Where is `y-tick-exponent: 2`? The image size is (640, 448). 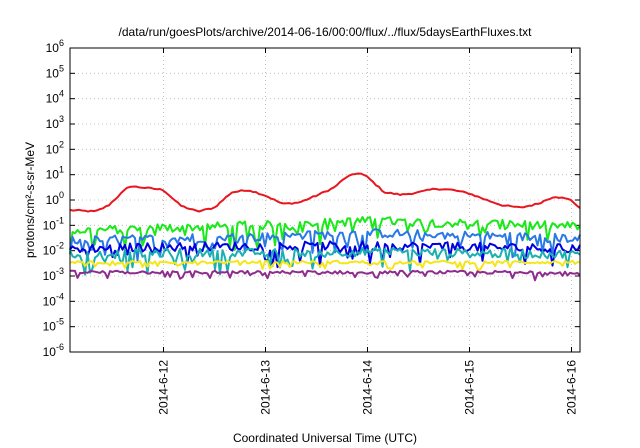
y-tick-exponent: 2 is located at coordinates (61, 144).